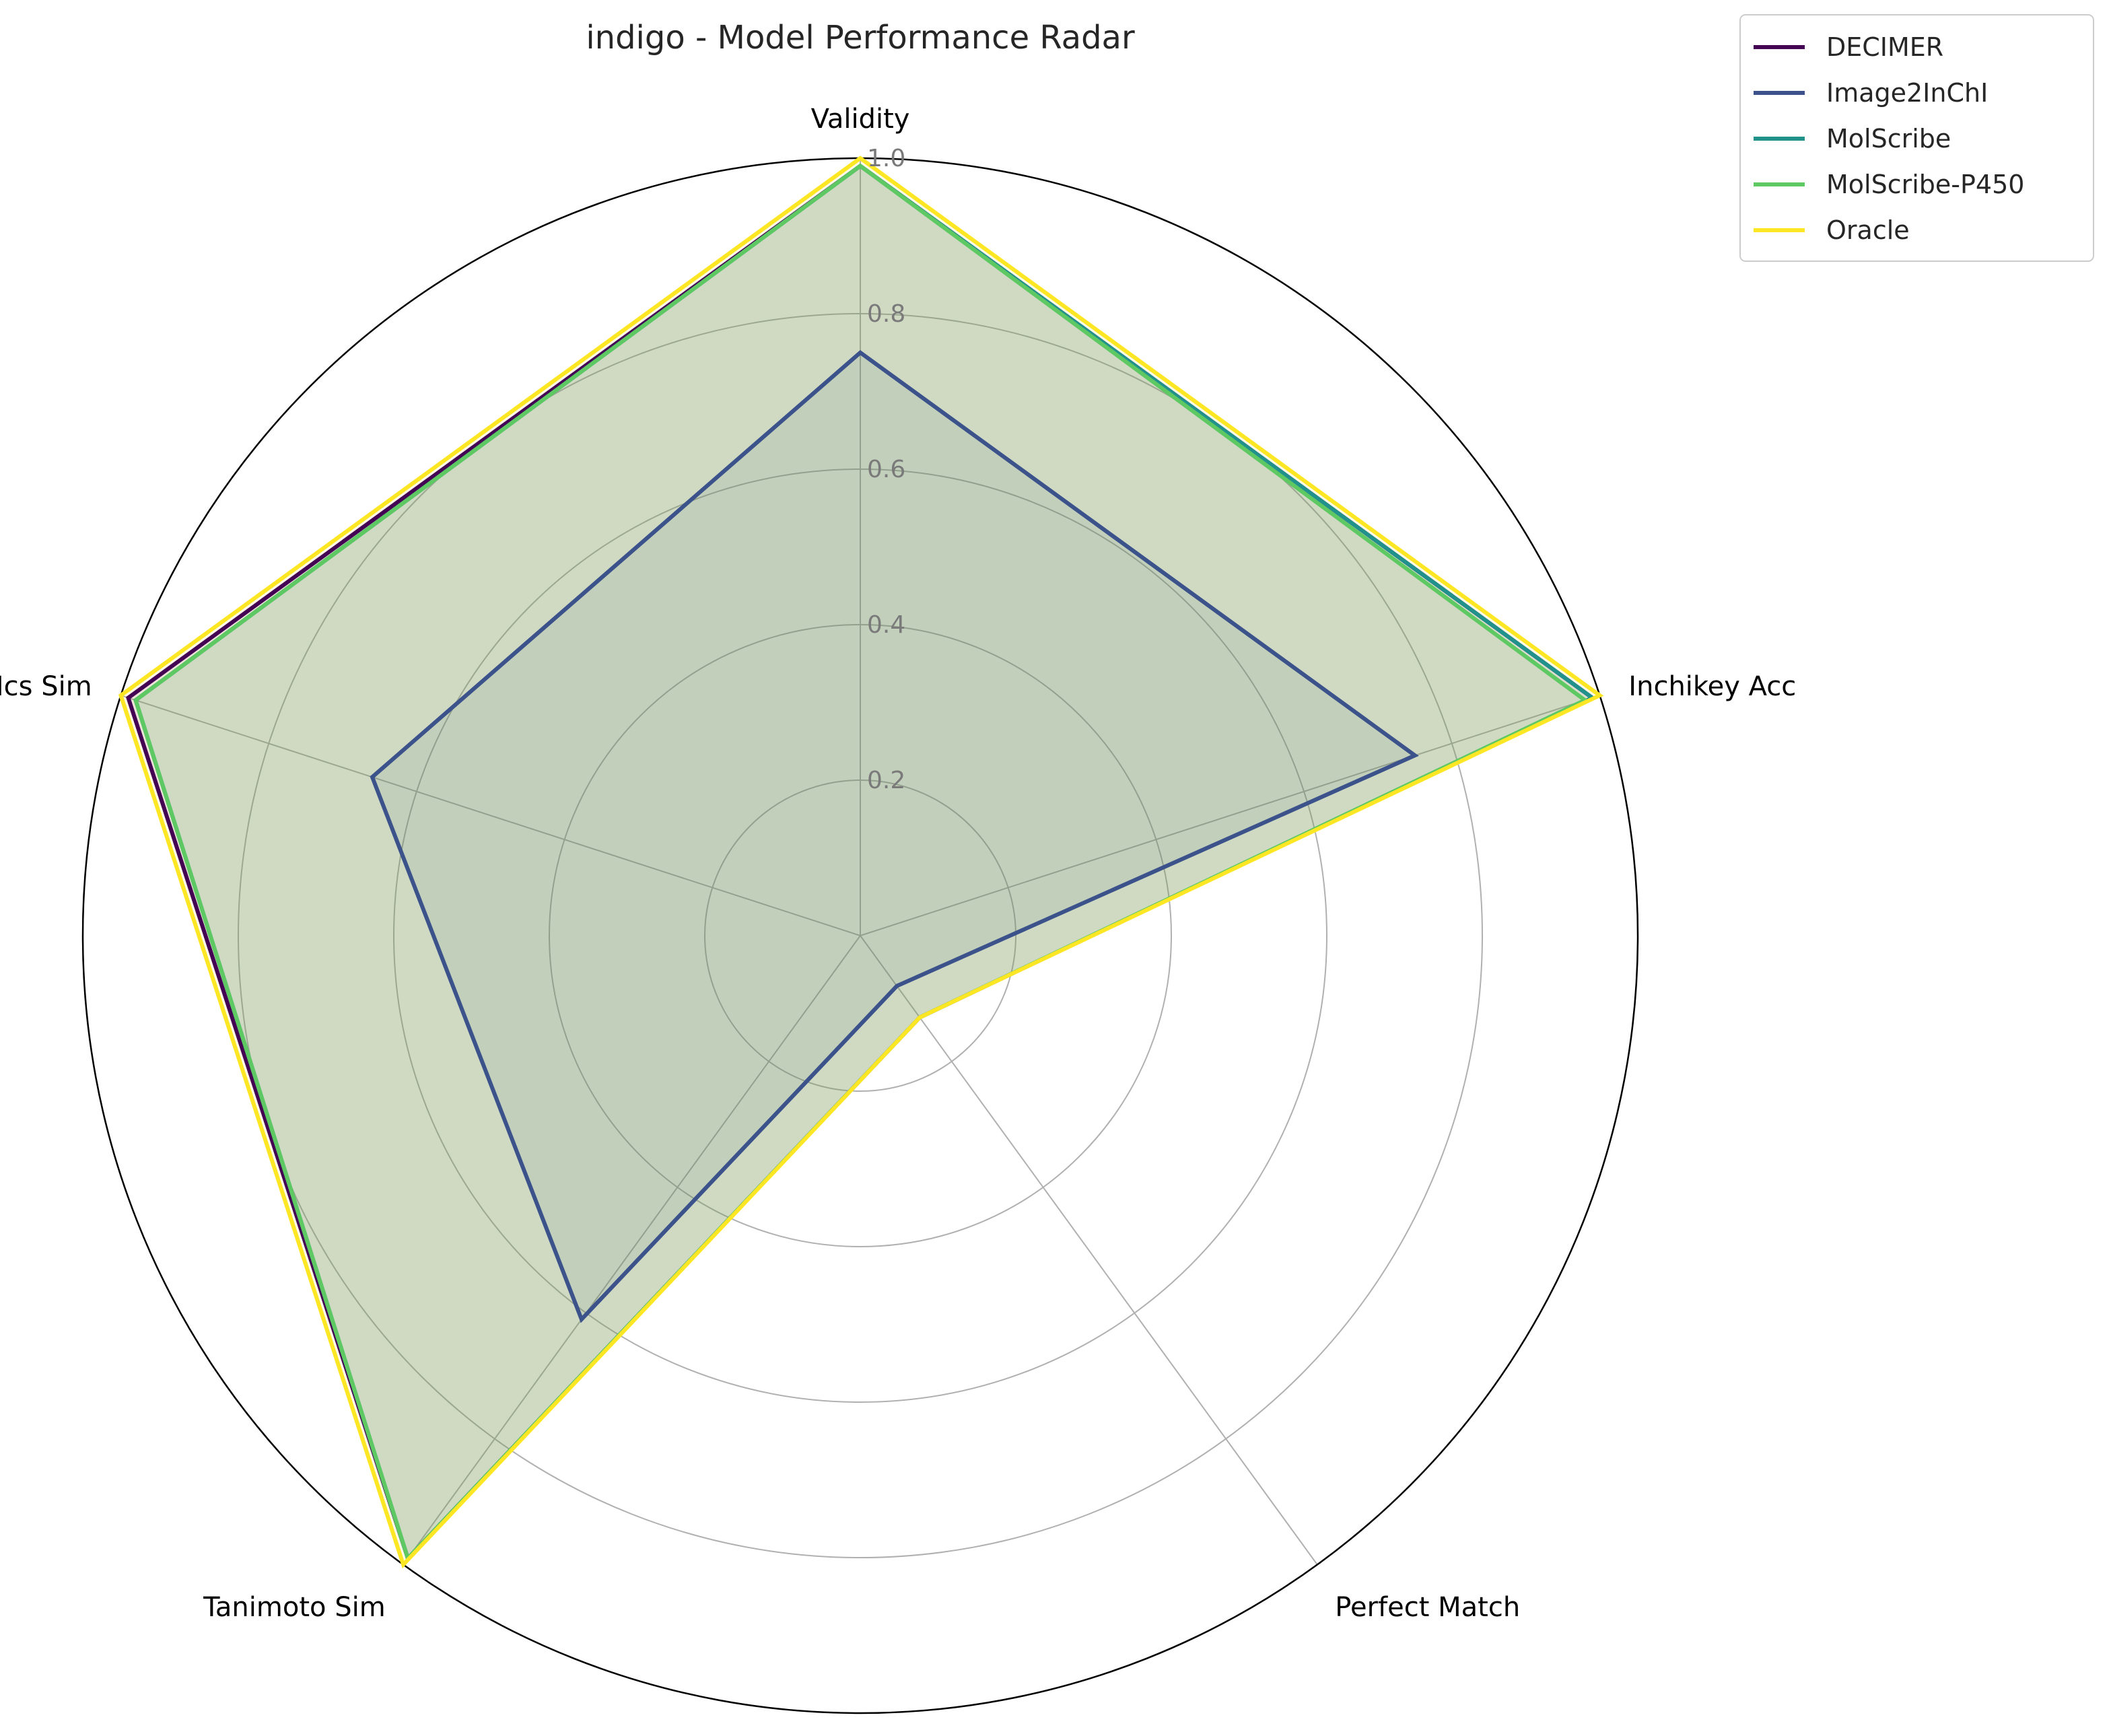  What do you see at coordinates (886, 158) in the screenshot?
I see `radial-tick-label: 1.0` at bounding box center [886, 158].